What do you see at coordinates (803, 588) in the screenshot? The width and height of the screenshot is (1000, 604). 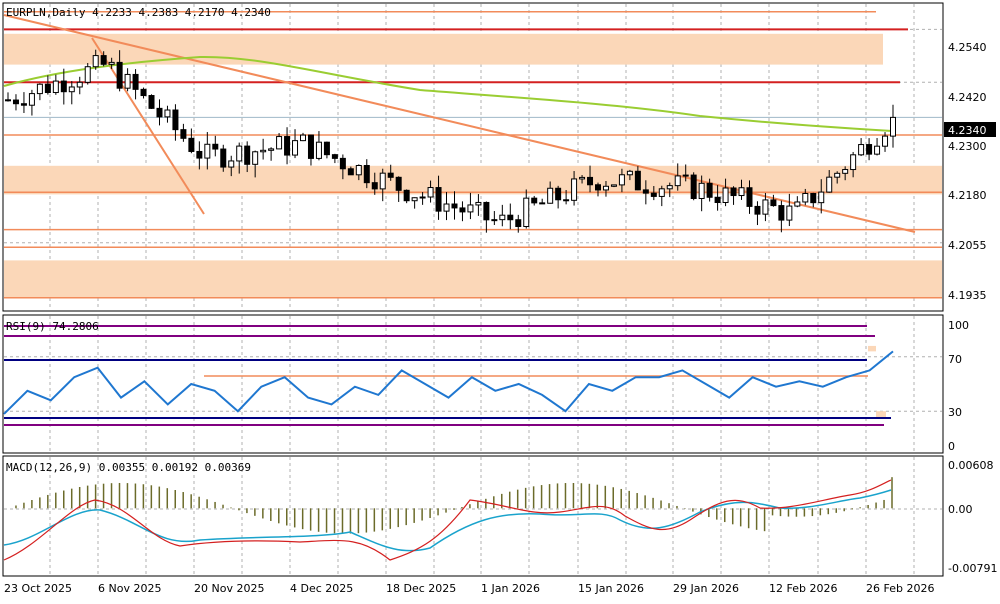 I see `date-label: 12 Feb 2026` at bounding box center [803, 588].